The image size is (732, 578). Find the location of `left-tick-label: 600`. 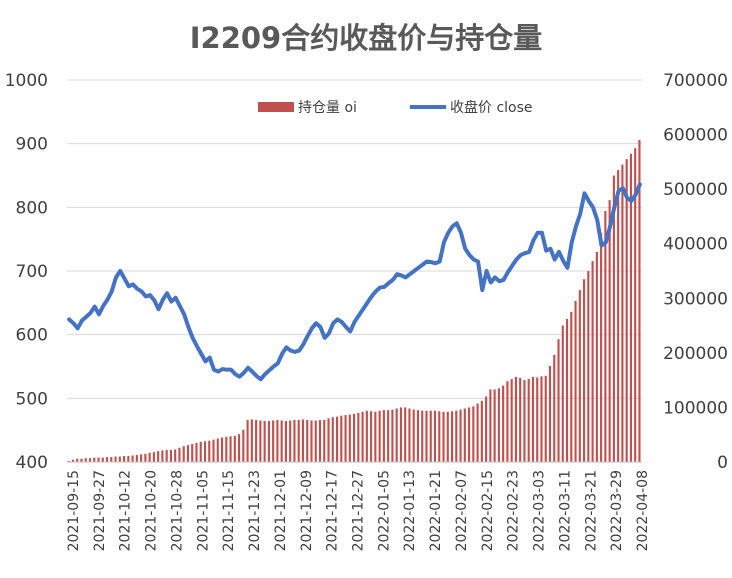

left-tick-label: 600 is located at coordinates (32, 336).